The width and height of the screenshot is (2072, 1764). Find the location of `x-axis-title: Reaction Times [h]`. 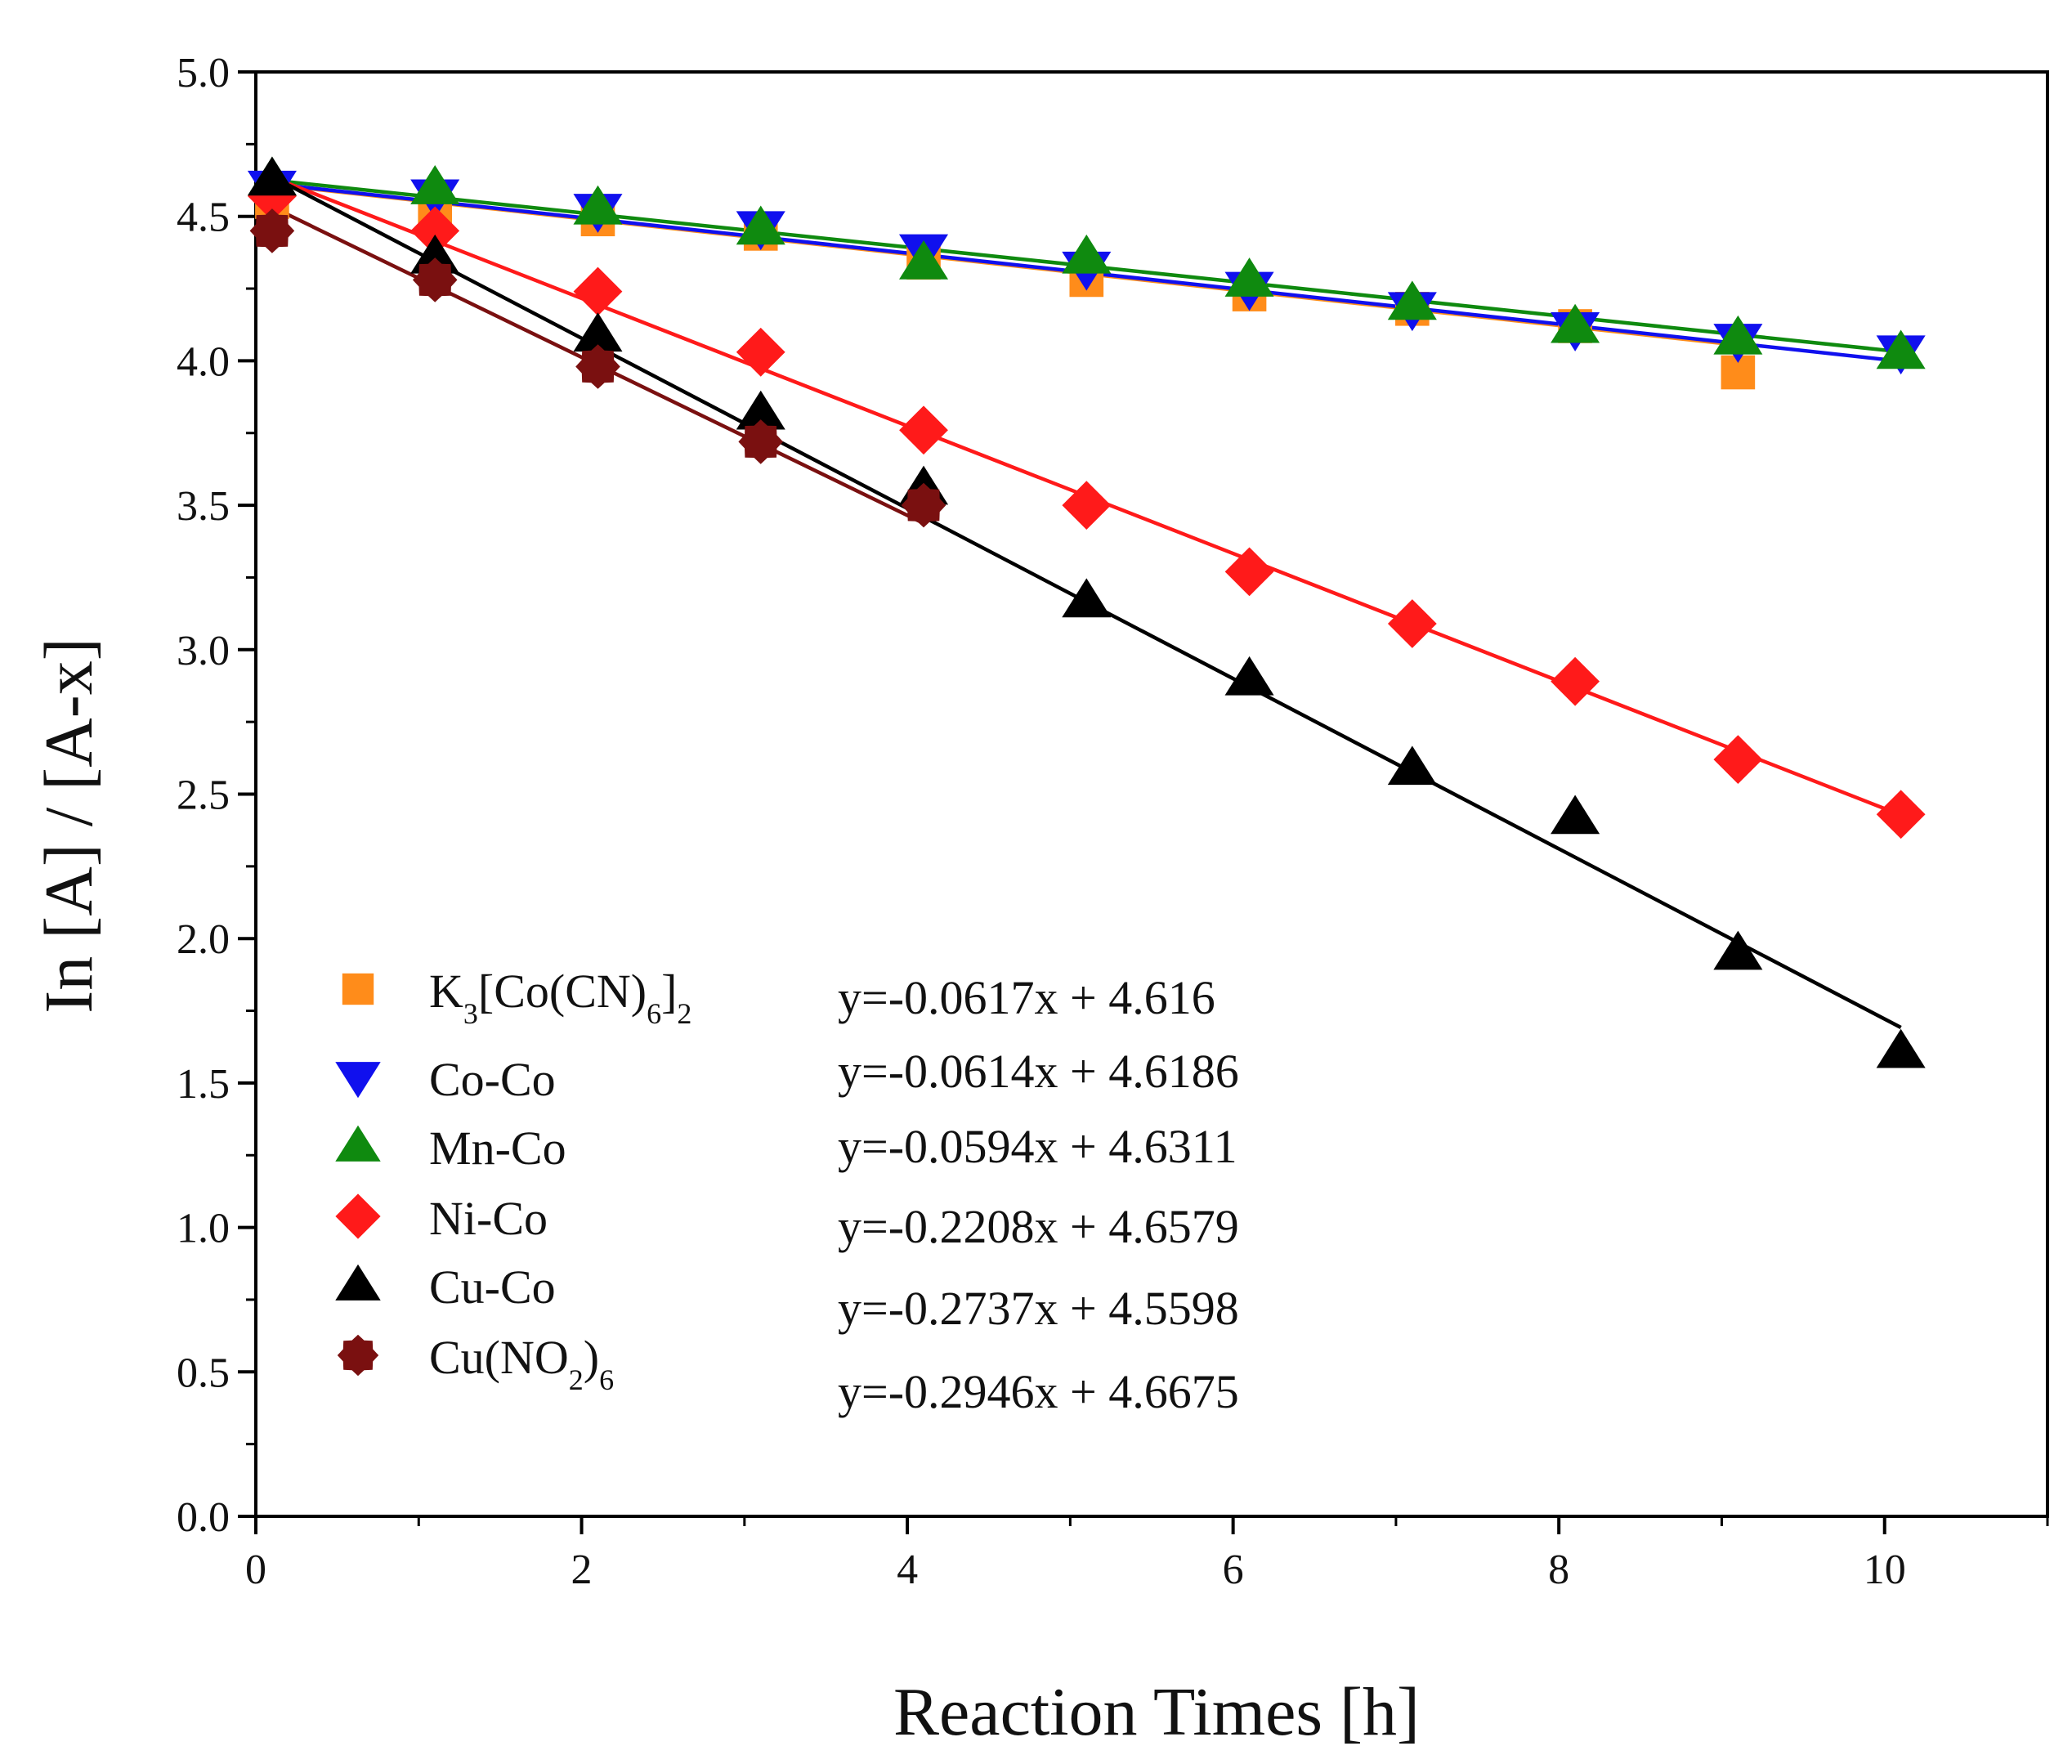

x-axis-title: Reaction Times [h] is located at coordinates (1156, 1712).